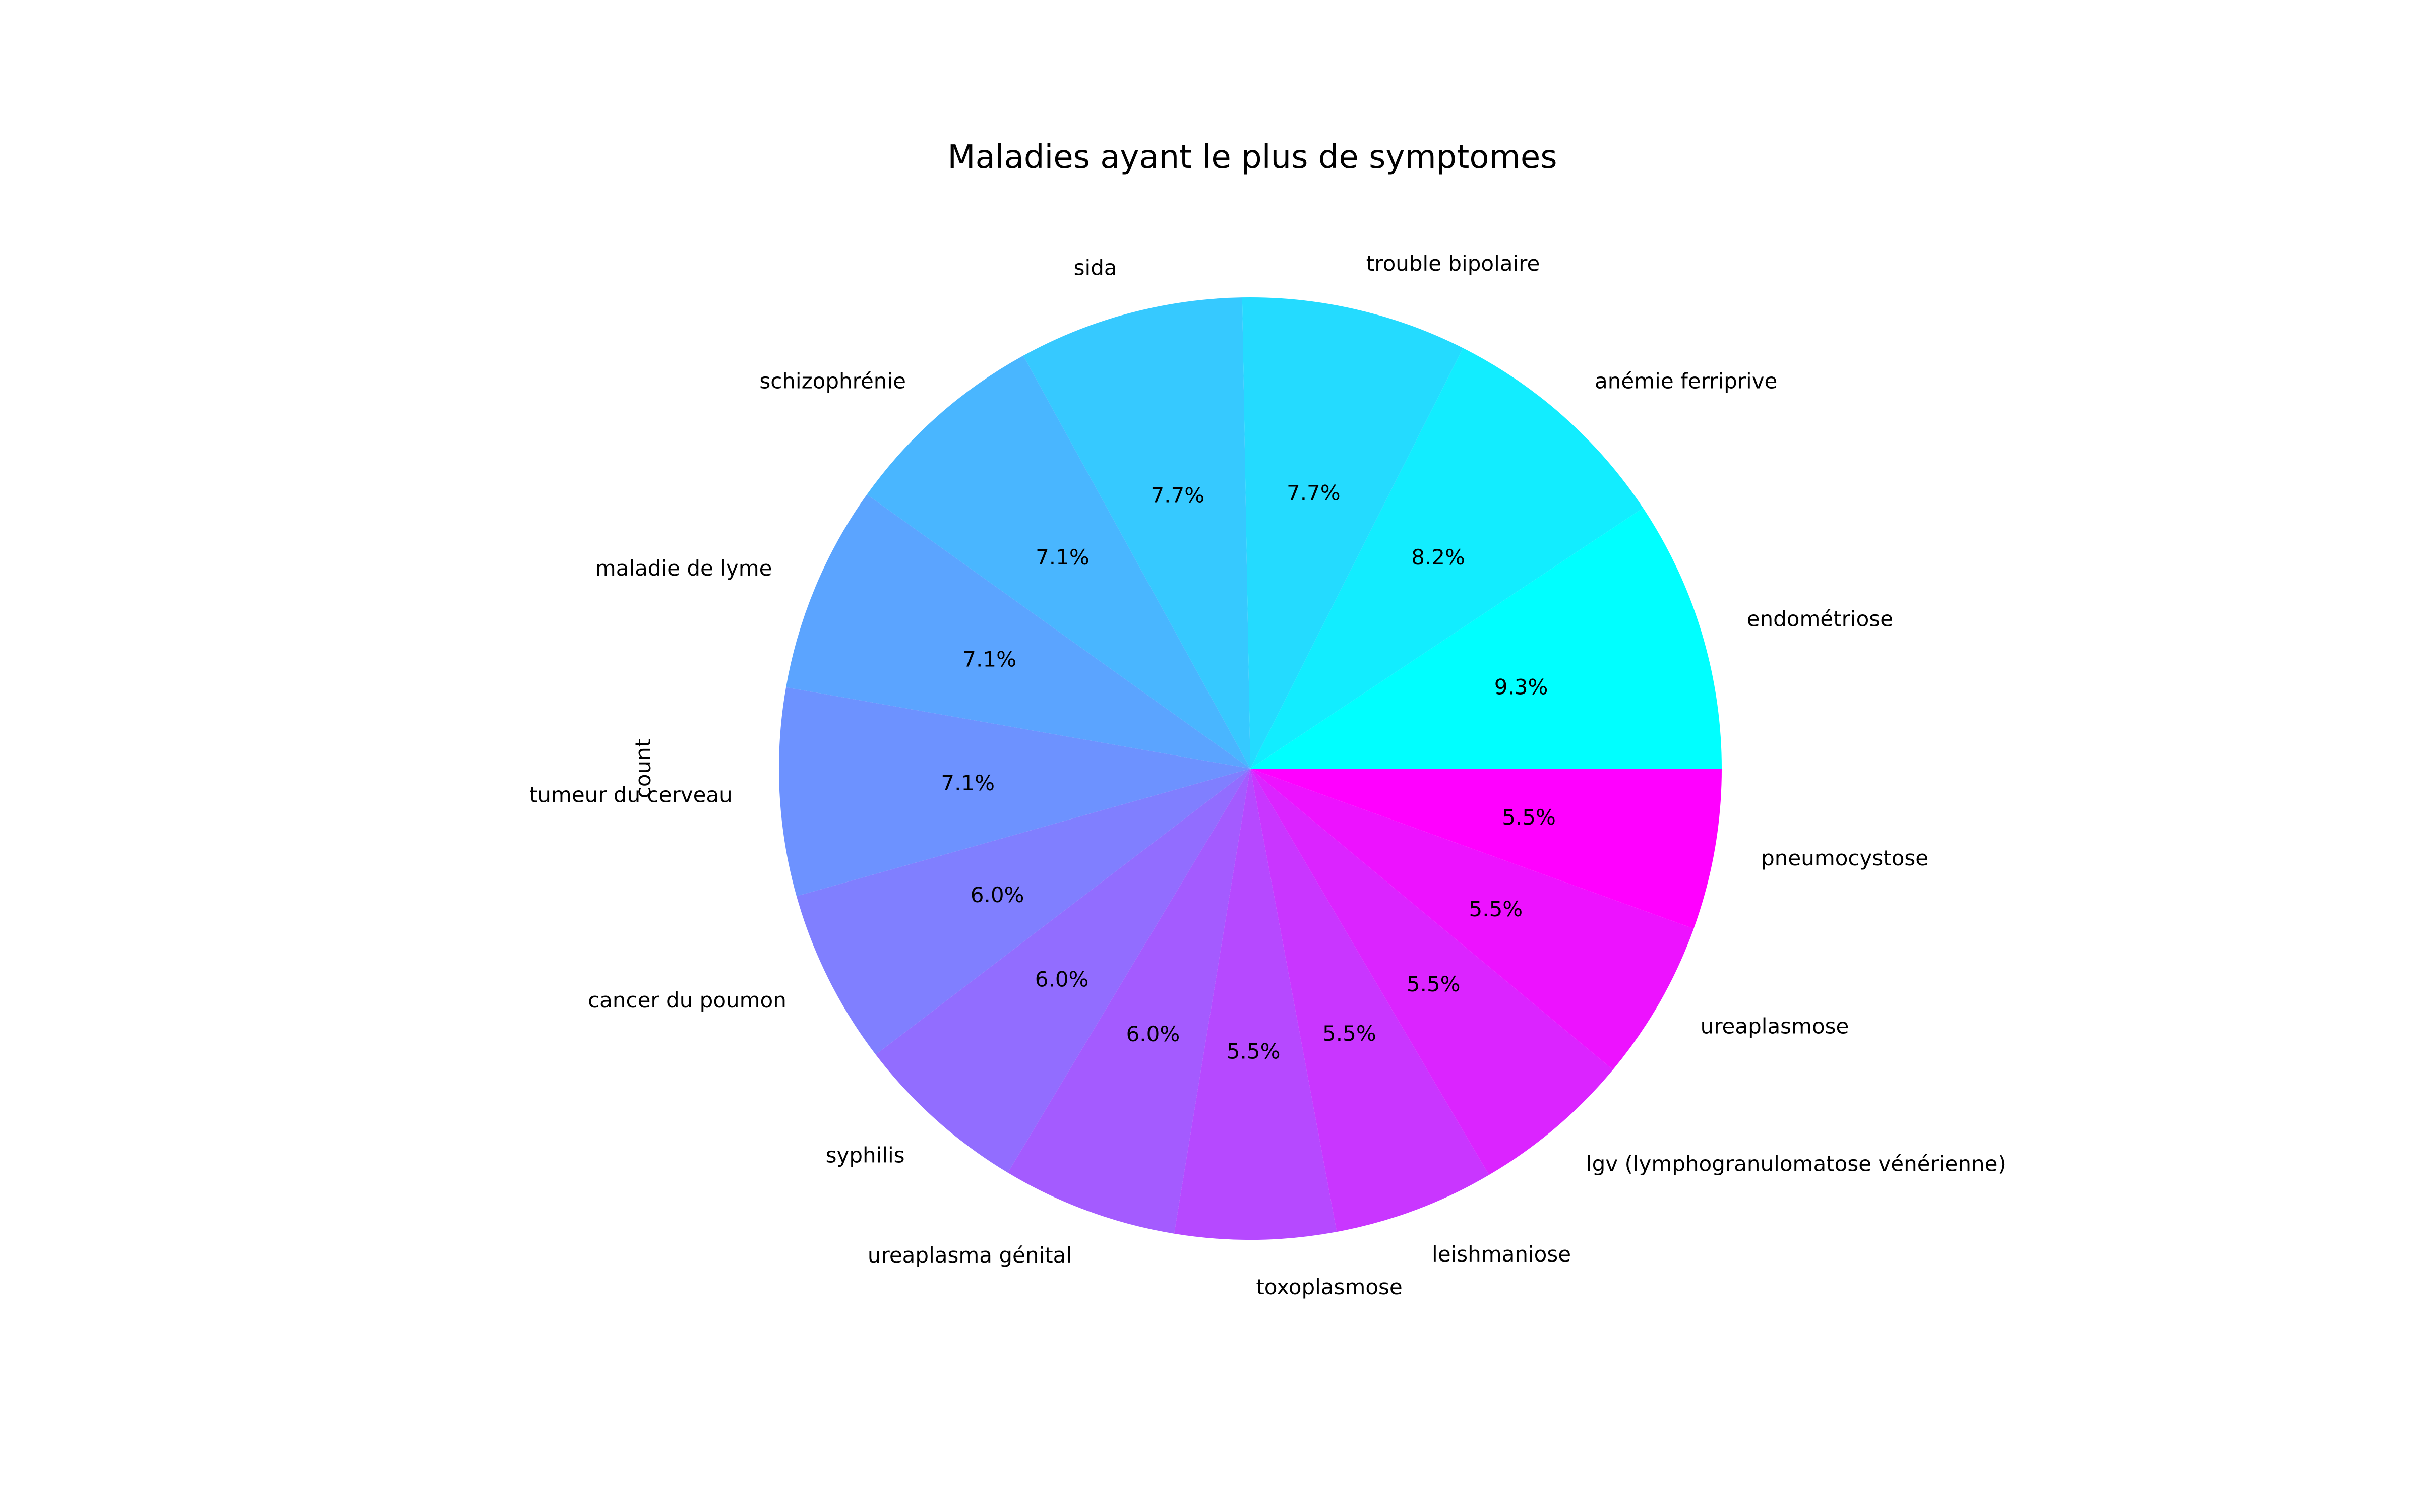 This screenshot has width=2420, height=1512. What do you see at coordinates (1775, 1026) in the screenshot?
I see `slice-category-label: ureaplasmose` at bounding box center [1775, 1026].